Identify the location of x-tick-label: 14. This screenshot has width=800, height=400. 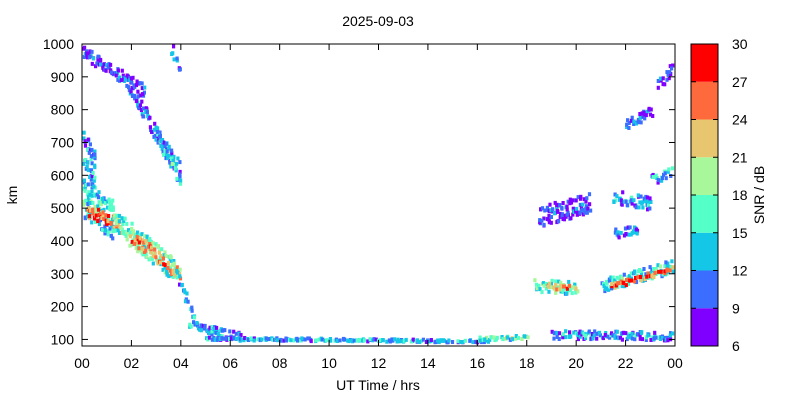
(428, 363).